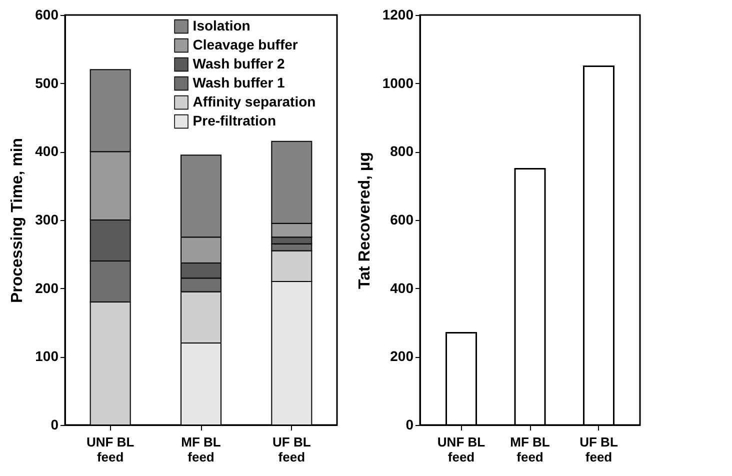 This screenshot has height=476, width=732. What do you see at coordinates (365, 220) in the screenshot?
I see `y-axis-title: Tat Recovered, µg` at bounding box center [365, 220].